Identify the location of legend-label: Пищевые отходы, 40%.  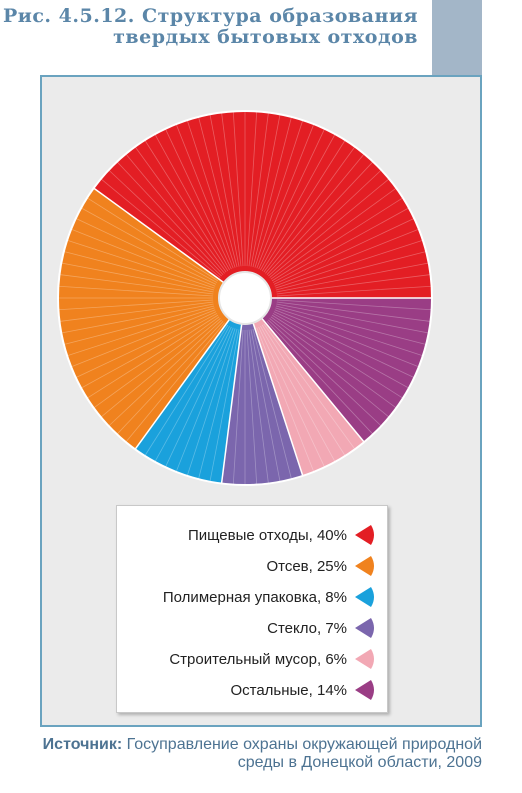
(267, 535).